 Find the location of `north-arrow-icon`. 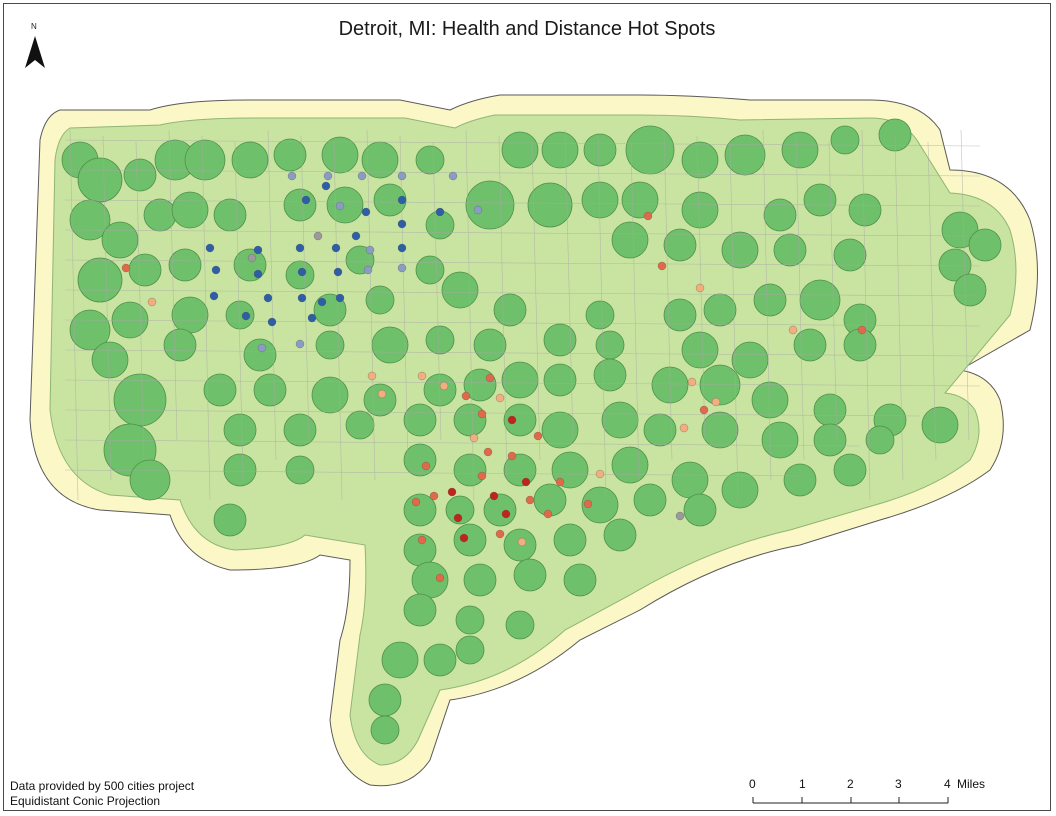

north-arrow-icon is located at coordinates (35, 47).